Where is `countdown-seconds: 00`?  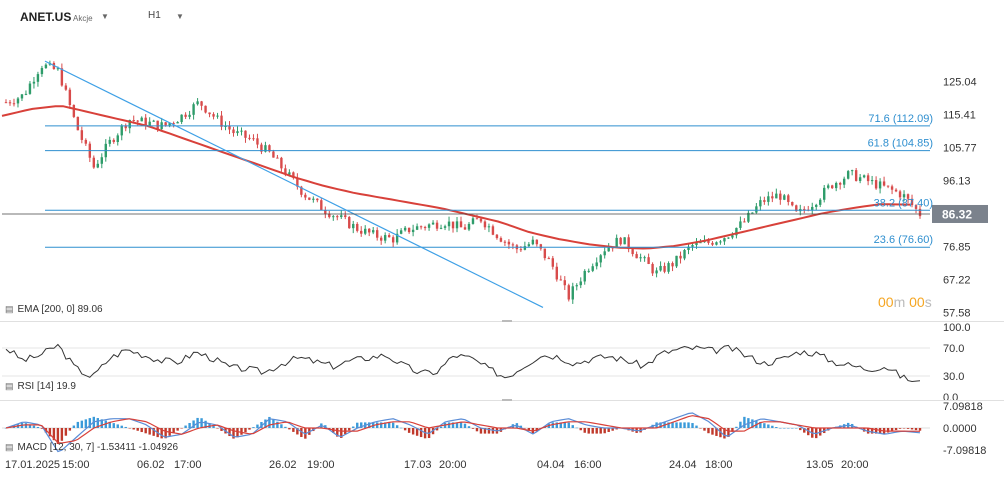 countdown-seconds: 00 is located at coordinates (917, 302).